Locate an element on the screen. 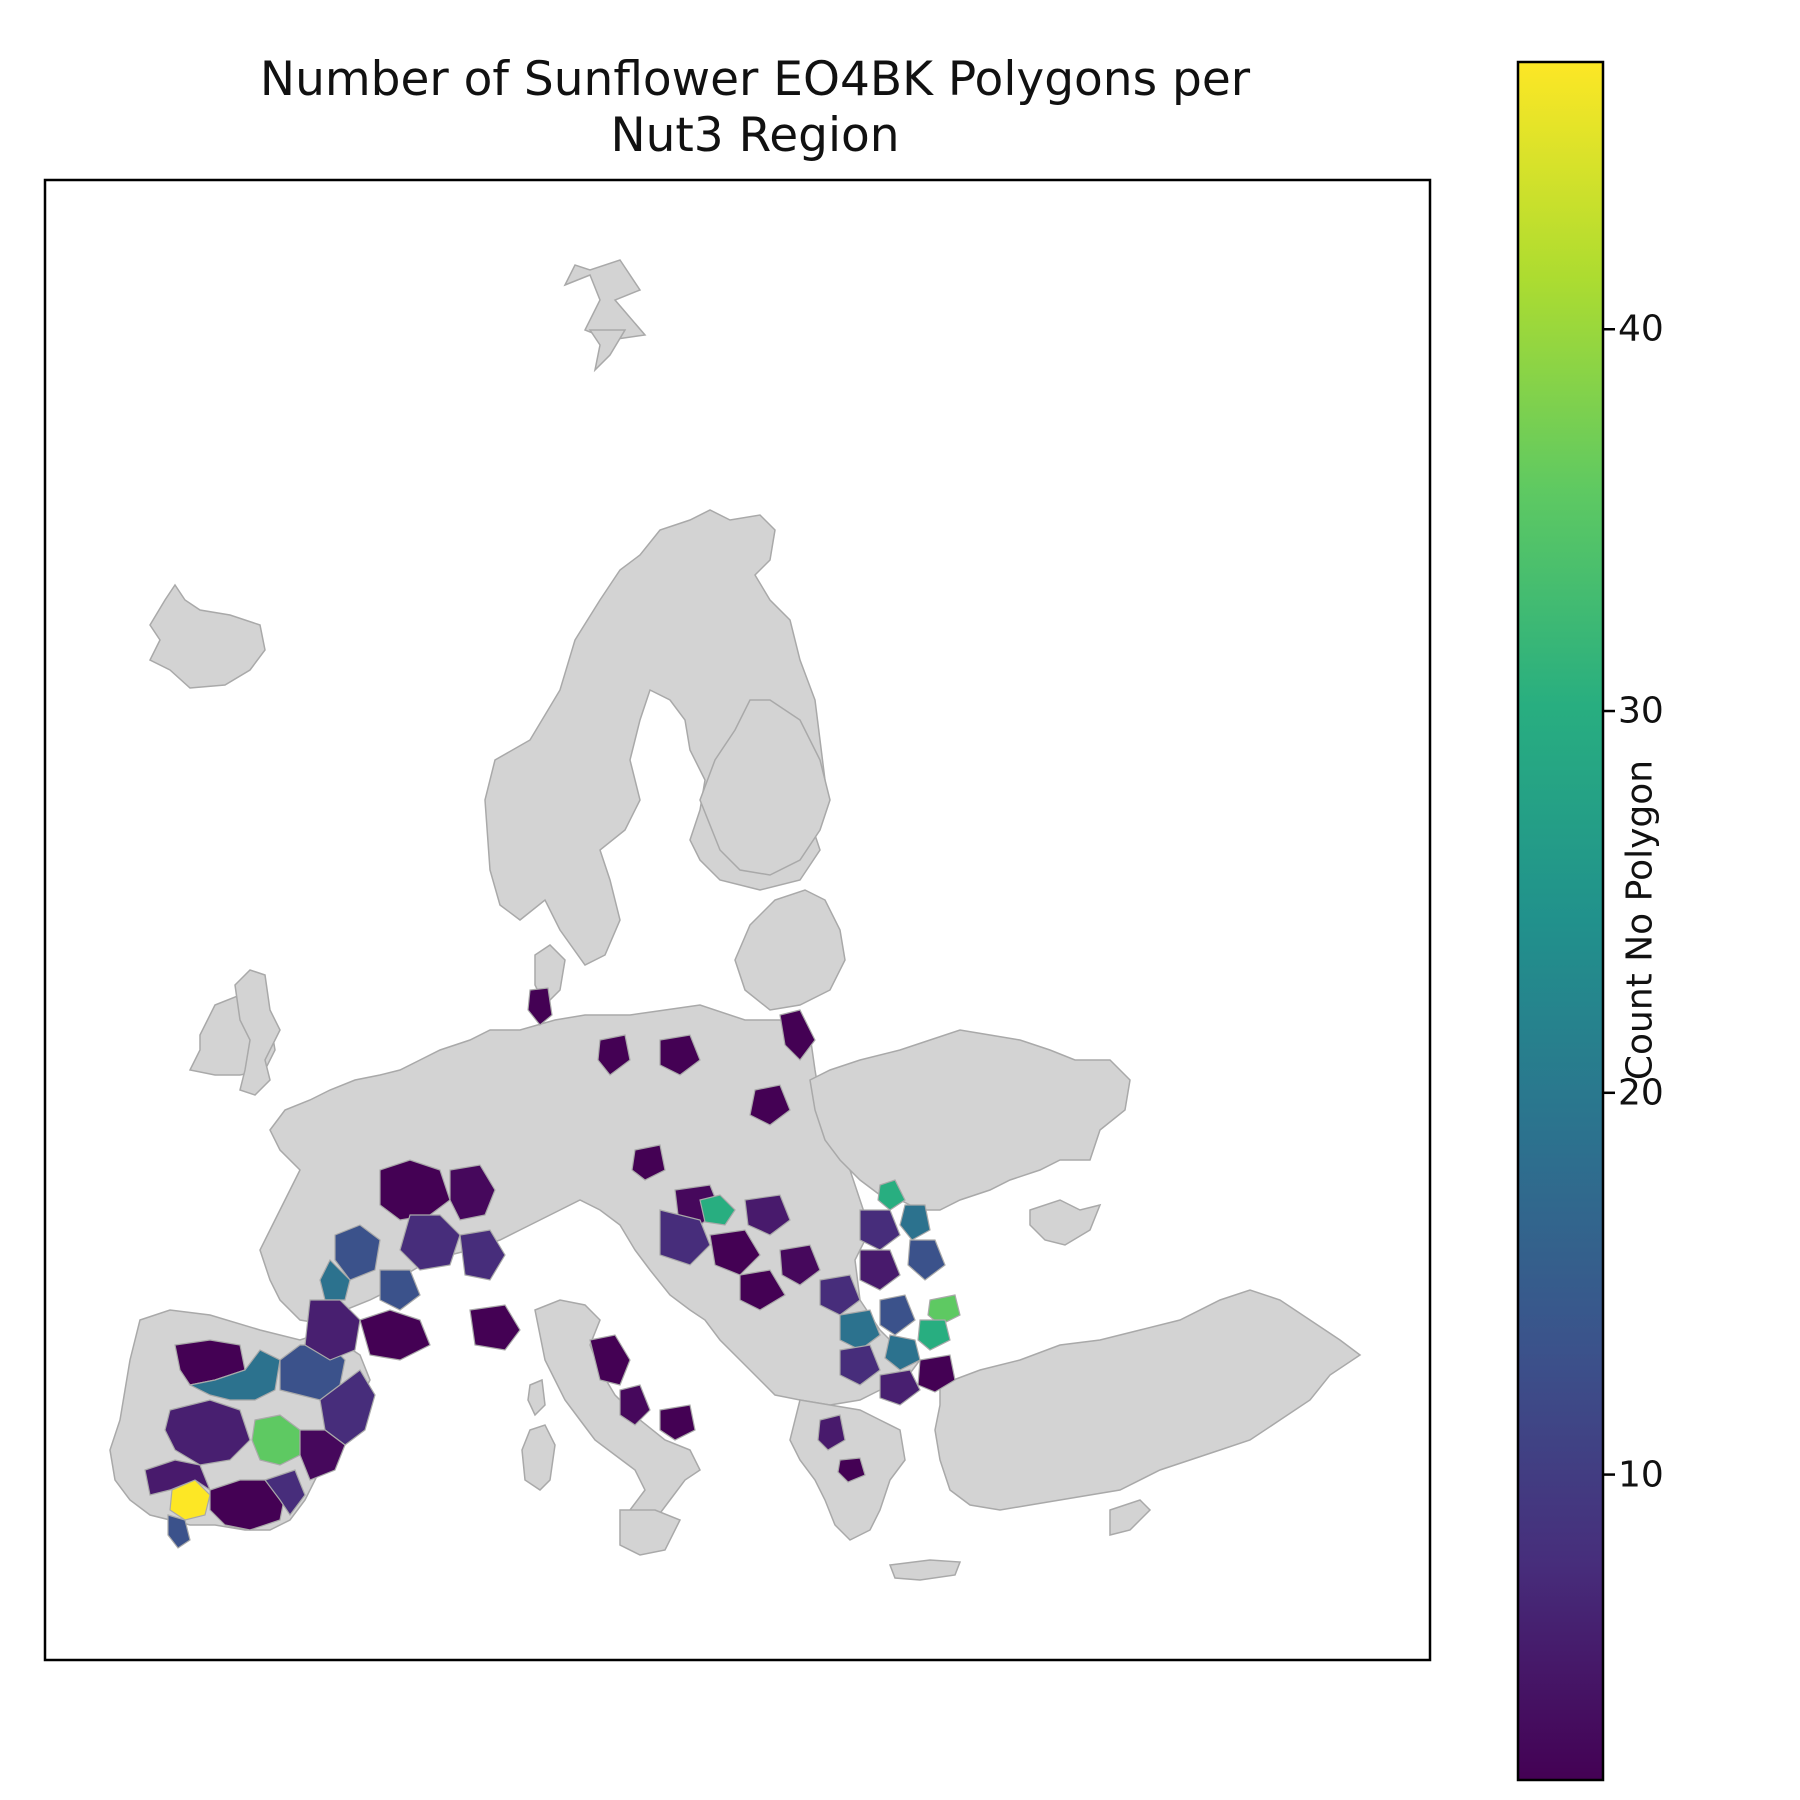 The image size is (1800, 1800). map-title-line2: Nut3 Region is located at coordinates (755, 135).